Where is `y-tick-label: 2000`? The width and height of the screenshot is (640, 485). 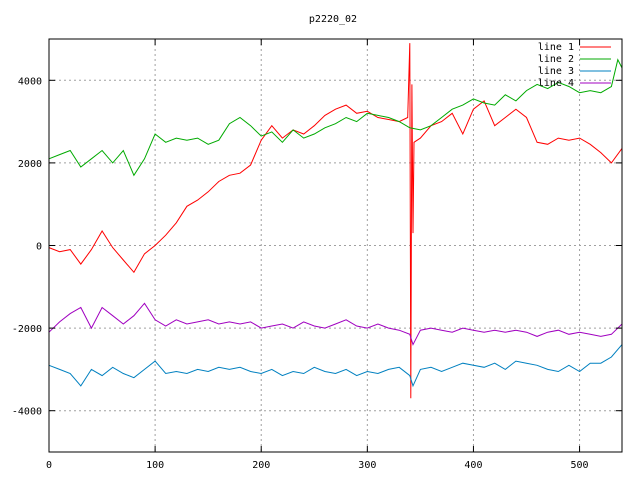 y-tick-label: 2000 is located at coordinates (30, 164).